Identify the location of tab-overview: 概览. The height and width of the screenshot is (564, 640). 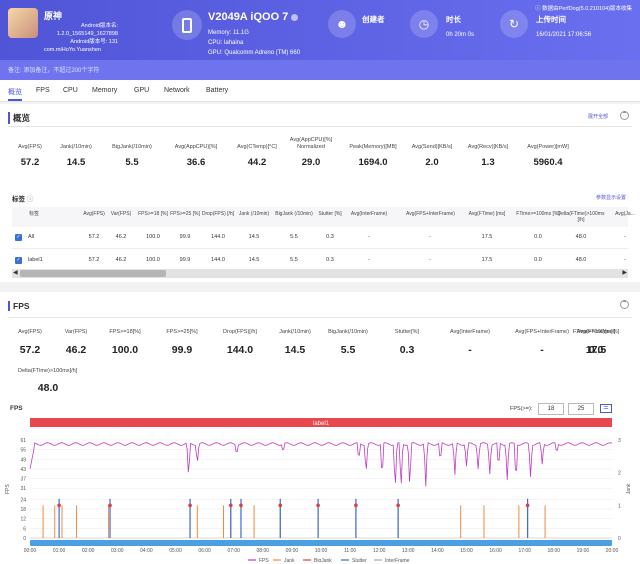
(15, 95).